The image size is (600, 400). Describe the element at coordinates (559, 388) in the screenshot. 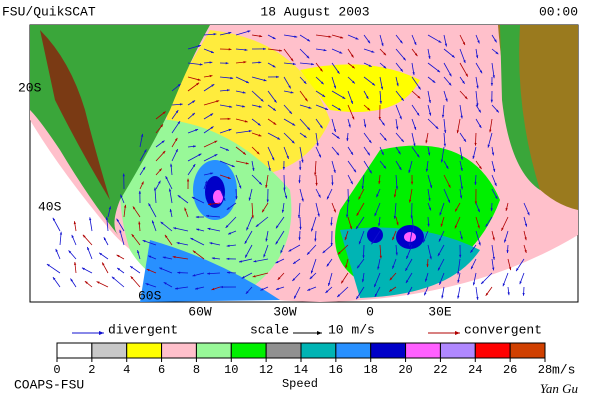

I see `author: Yan Gu` at that location.